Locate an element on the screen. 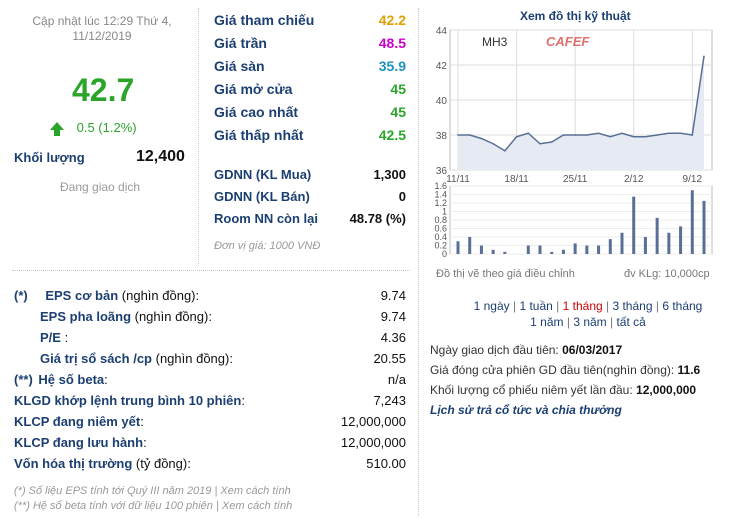 Image resolution: width=737 pixels, height=519 pixels. price-stat-row: Giá tham chiếu 42.2 is located at coordinates (310, 20).